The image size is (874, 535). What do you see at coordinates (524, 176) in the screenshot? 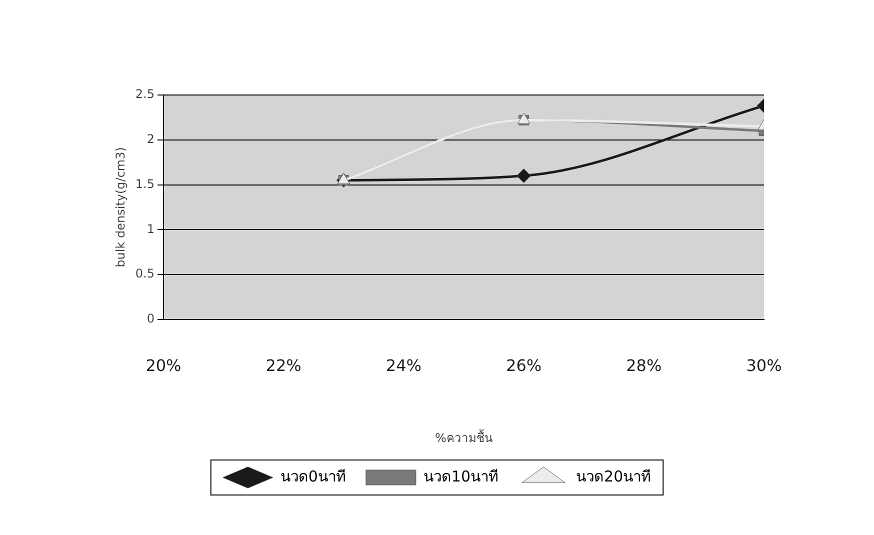
I see `point` at bounding box center [524, 176].